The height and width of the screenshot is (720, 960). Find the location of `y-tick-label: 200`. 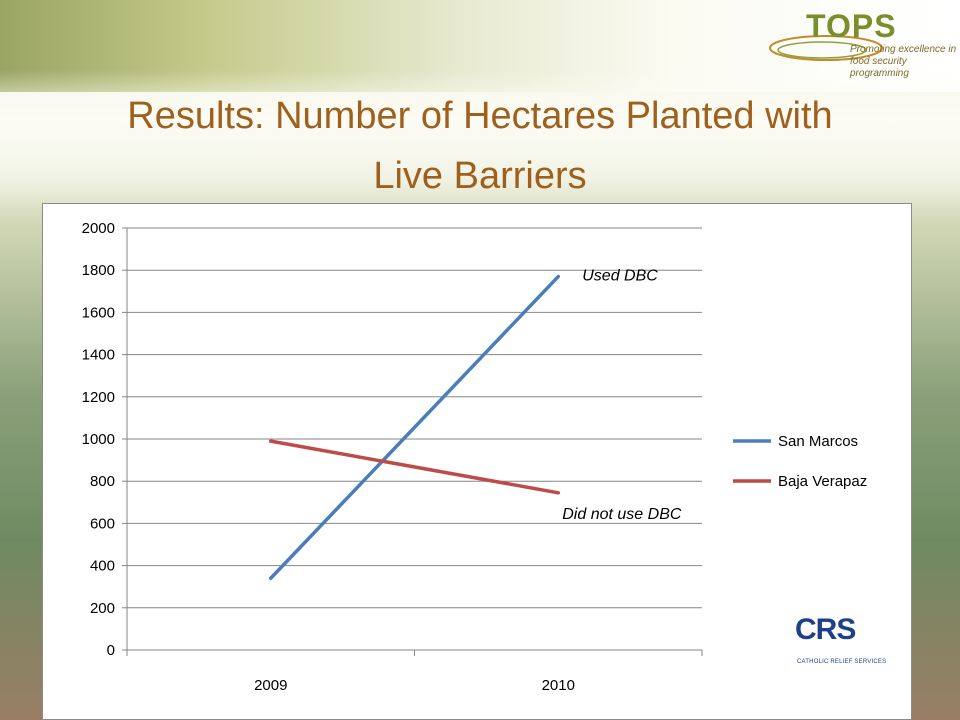

y-tick-label: 200 is located at coordinates (102, 608).